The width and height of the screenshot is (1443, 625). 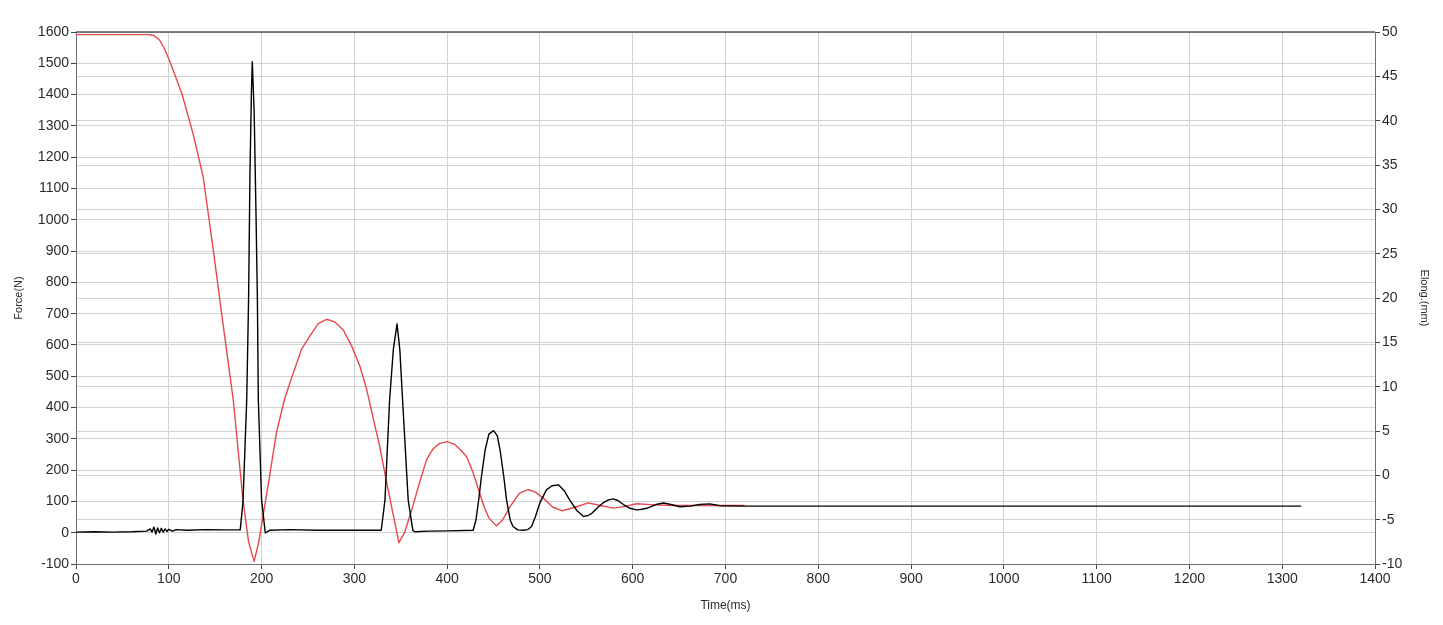 What do you see at coordinates (76, 578) in the screenshot?
I see `x-tick-label: 0` at bounding box center [76, 578].